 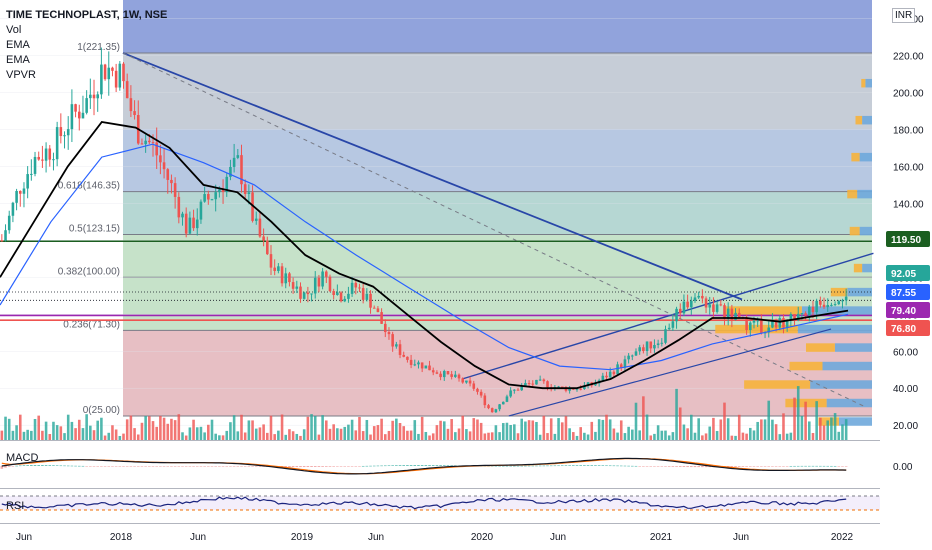 I want to click on indicator-vol: Vol, so click(x=14, y=30).